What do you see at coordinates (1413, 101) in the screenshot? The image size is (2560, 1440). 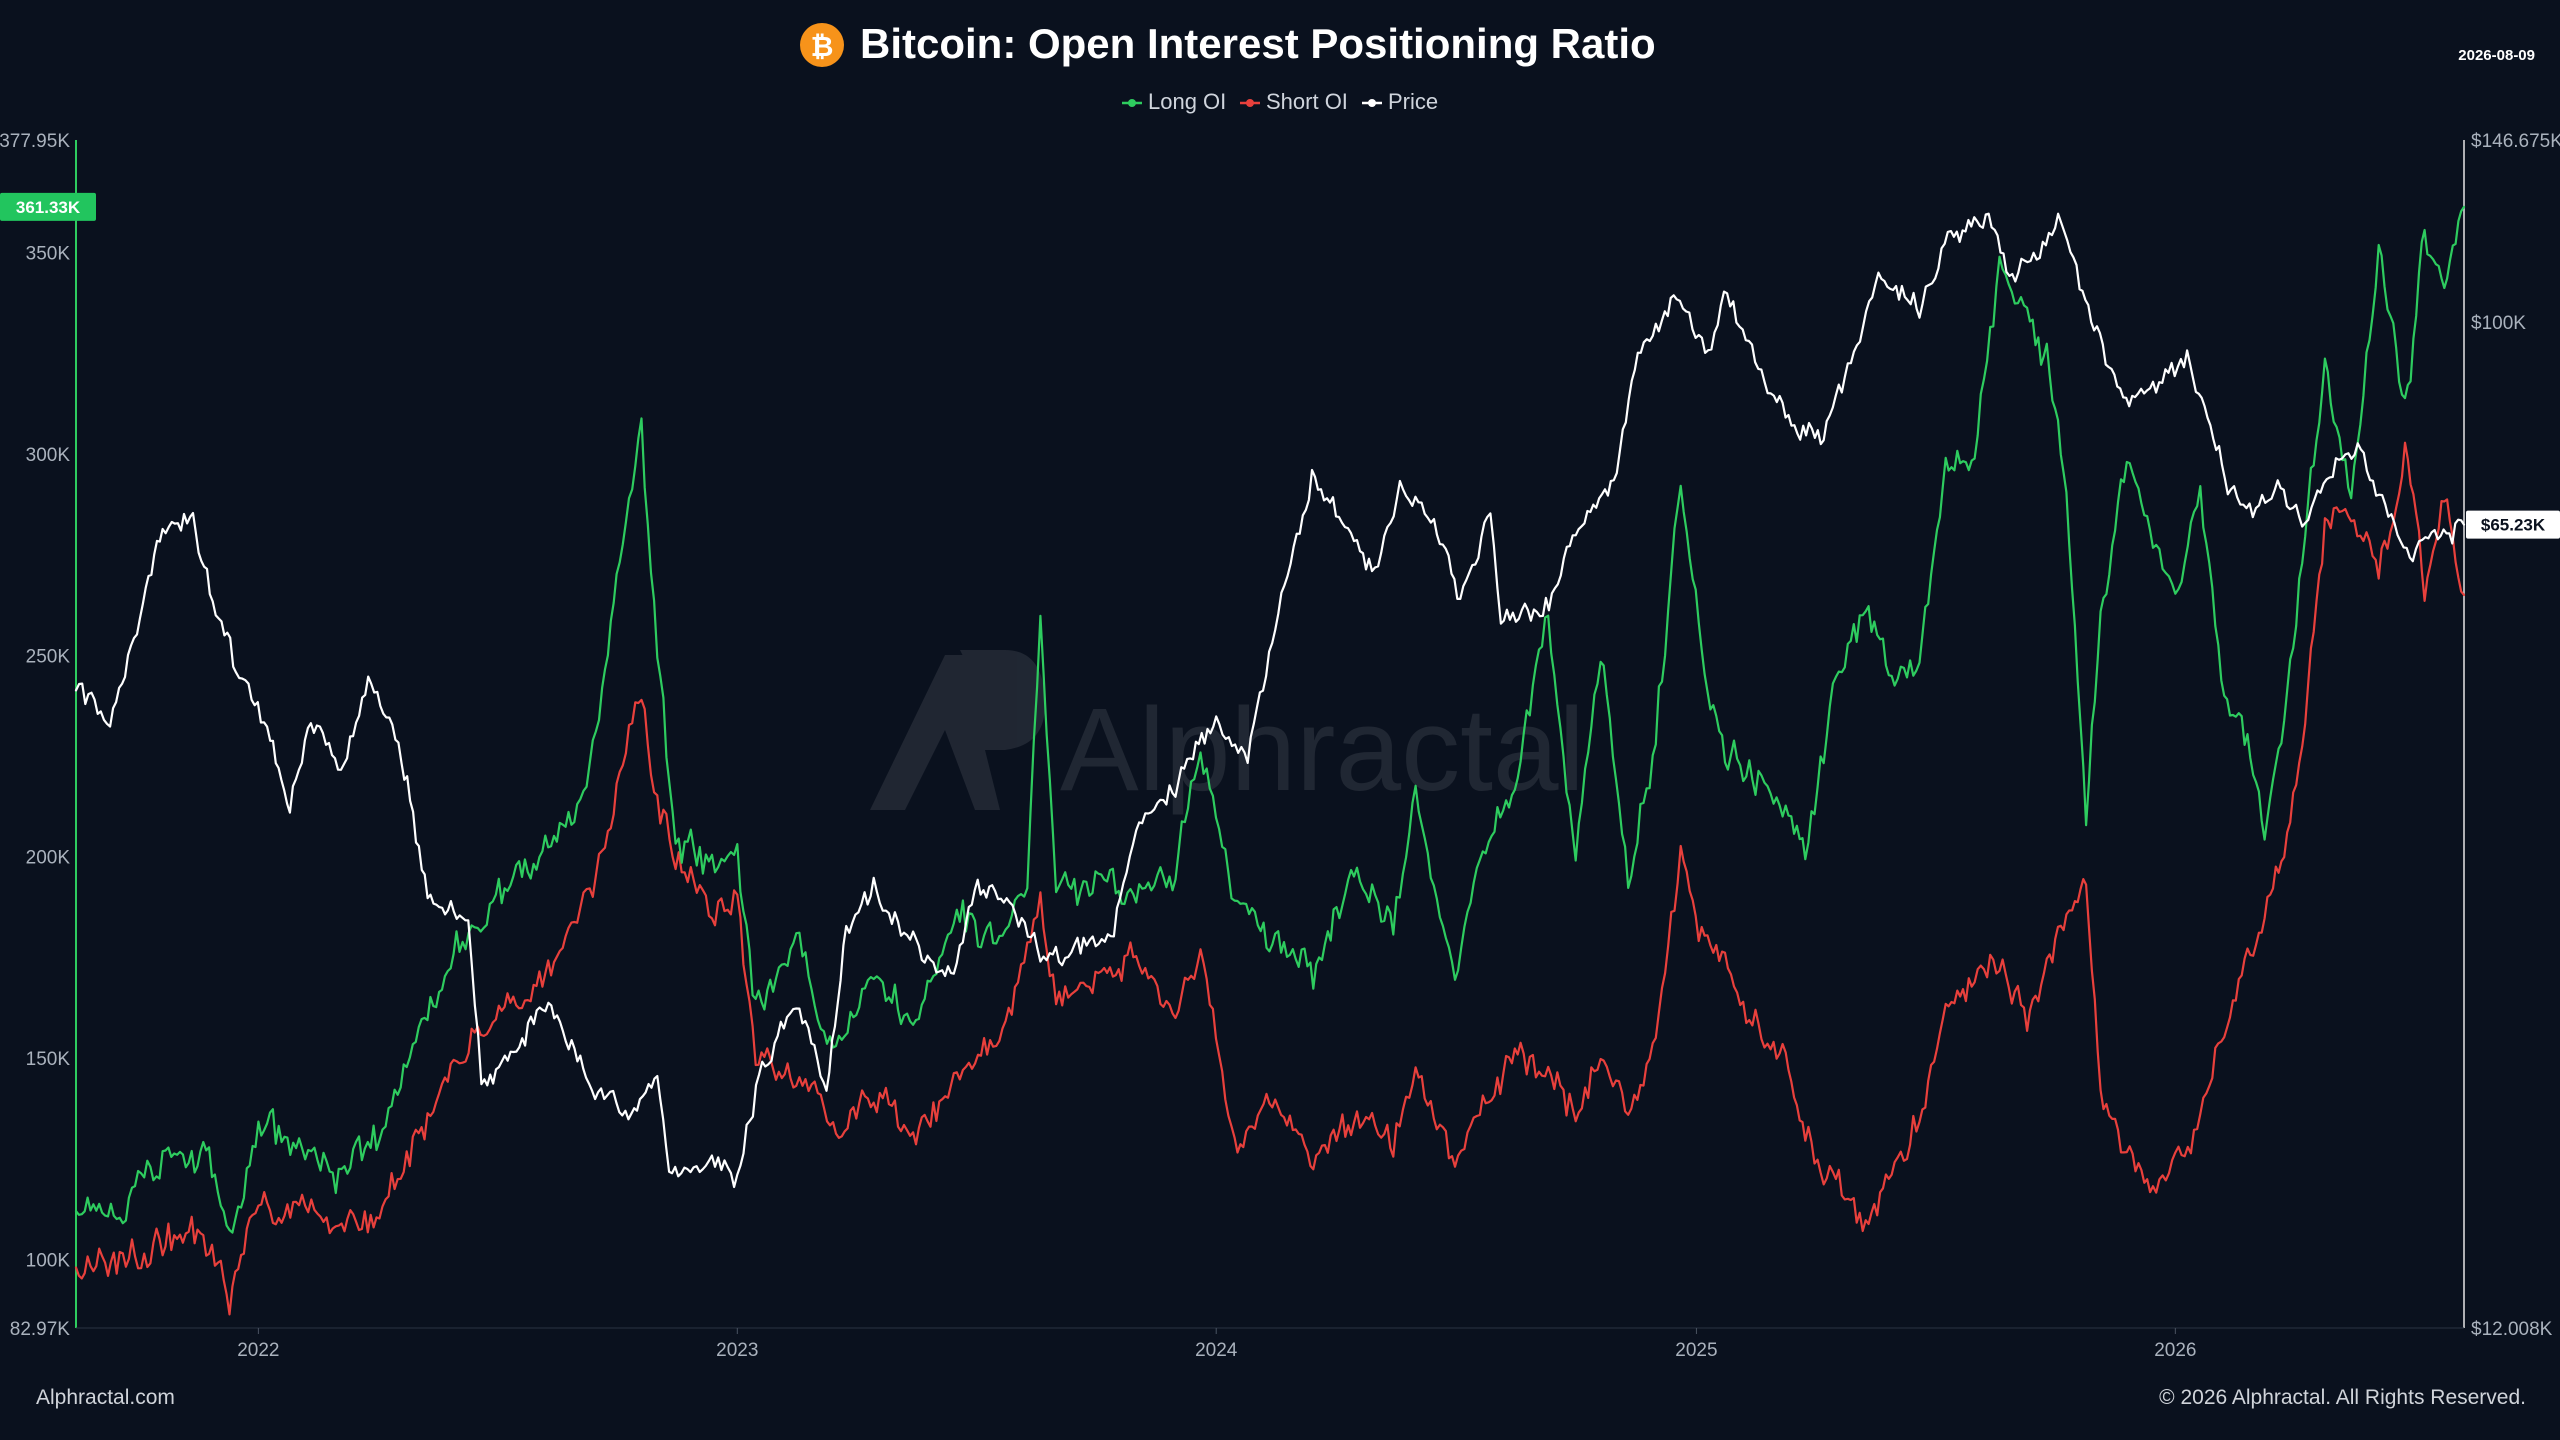 I see `legend-price-label: Price` at bounding box center [1413, 101].